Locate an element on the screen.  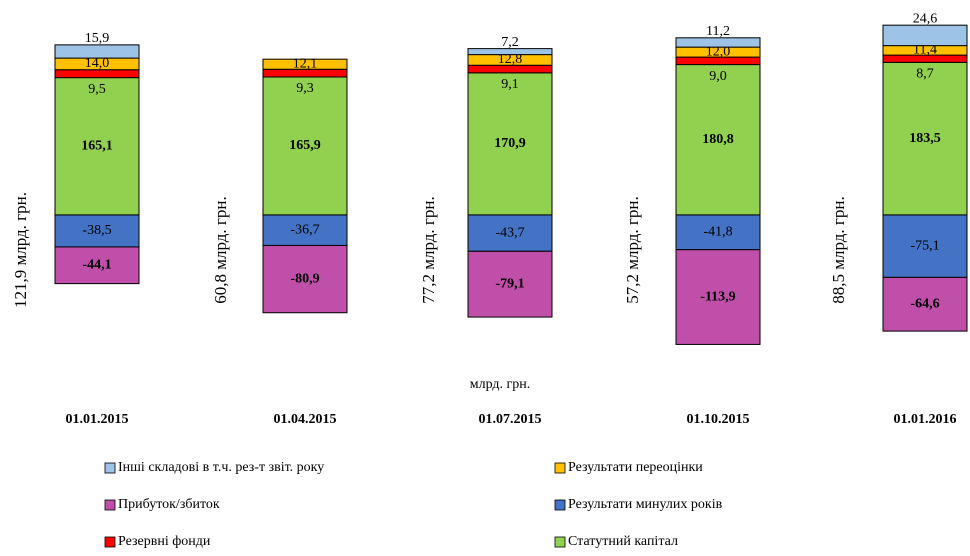
data-label: 183,5 is located at coordinates (925, 138).